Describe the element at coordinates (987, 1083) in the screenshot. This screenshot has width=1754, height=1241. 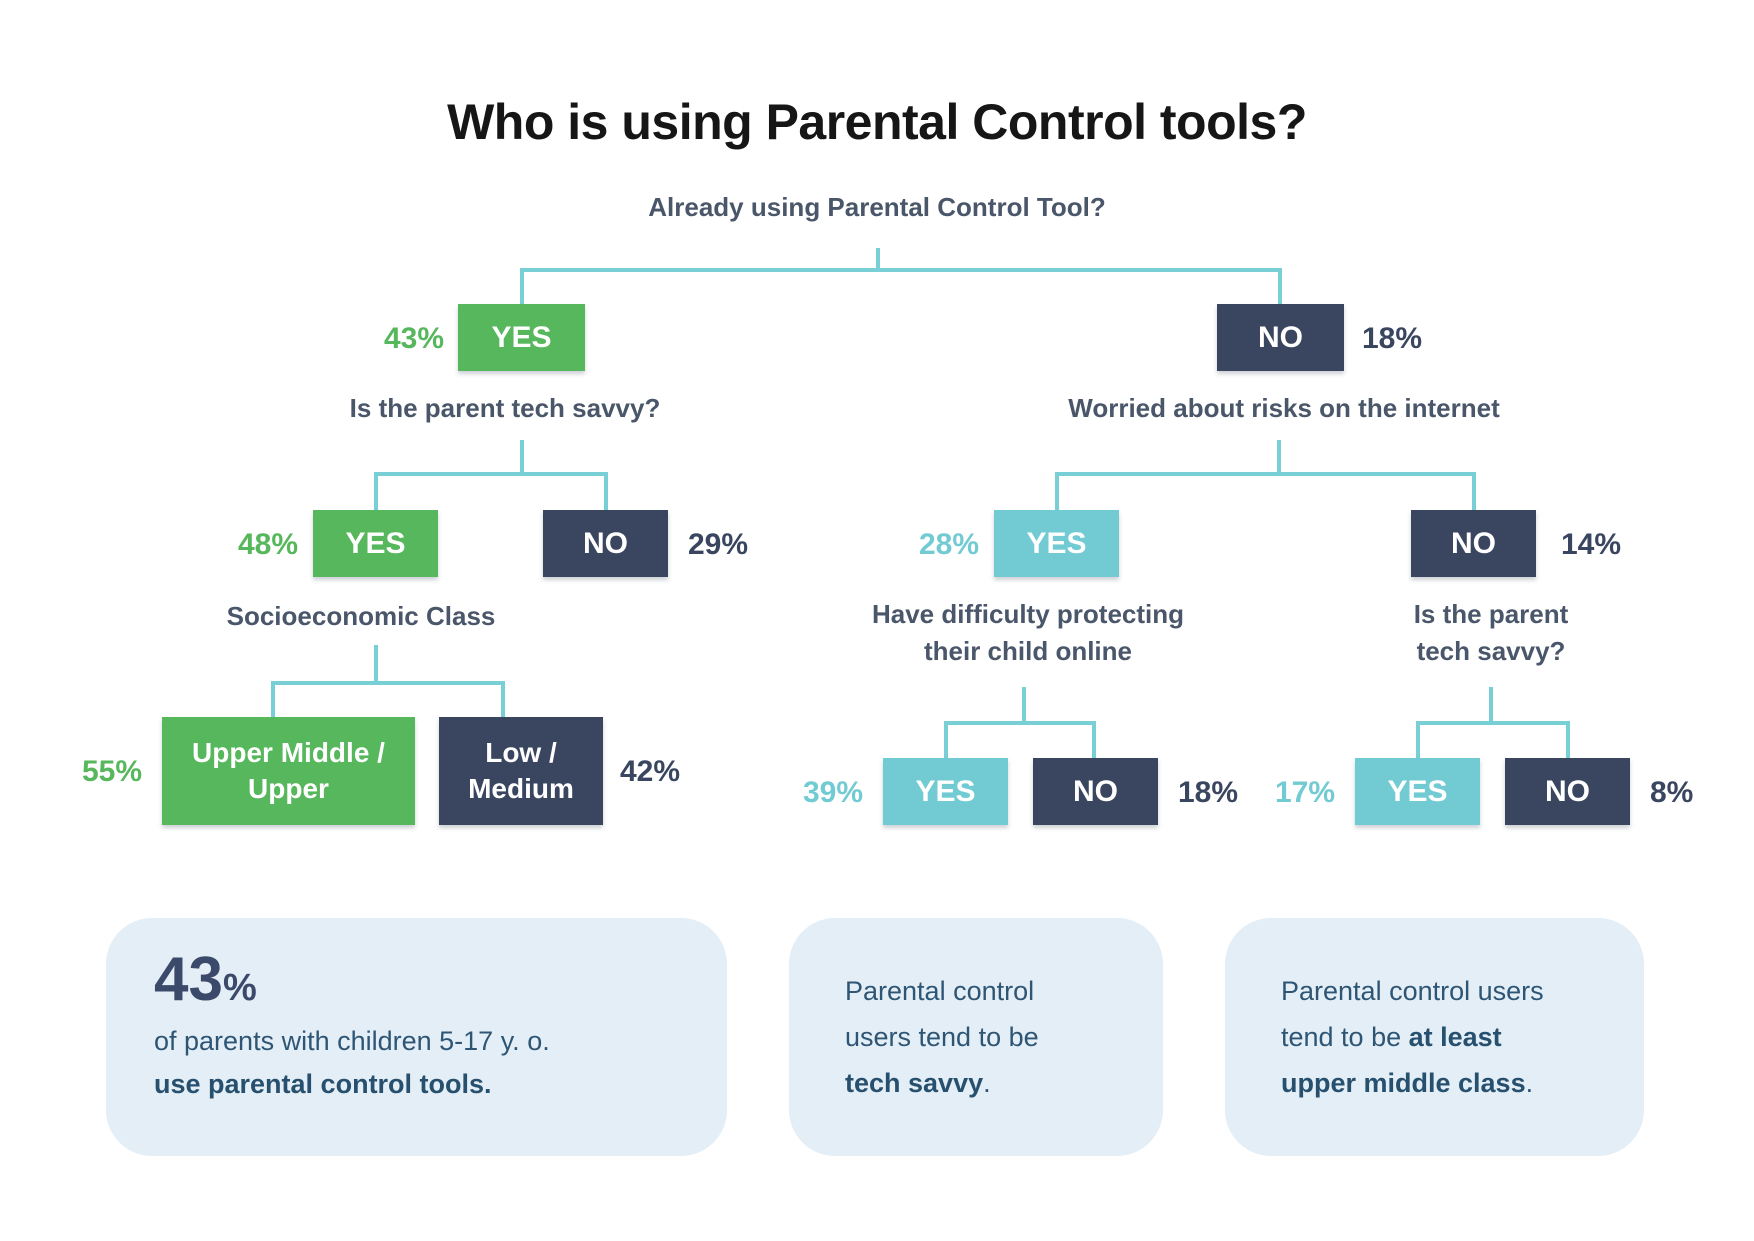
I see `tech-tail: .` at that location.